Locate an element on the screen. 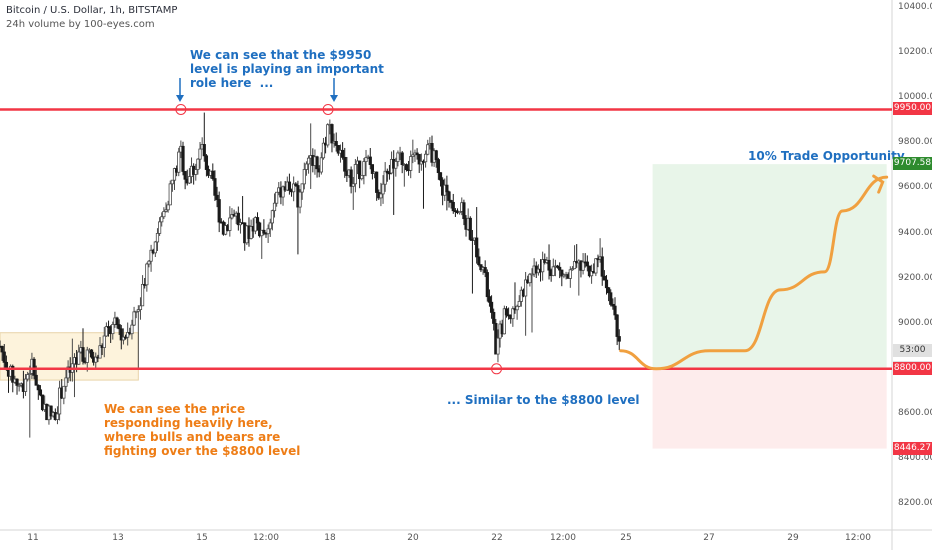 The height and width of the screenshot is (550, 932). stop-zone is located at coordinates (769, 408).